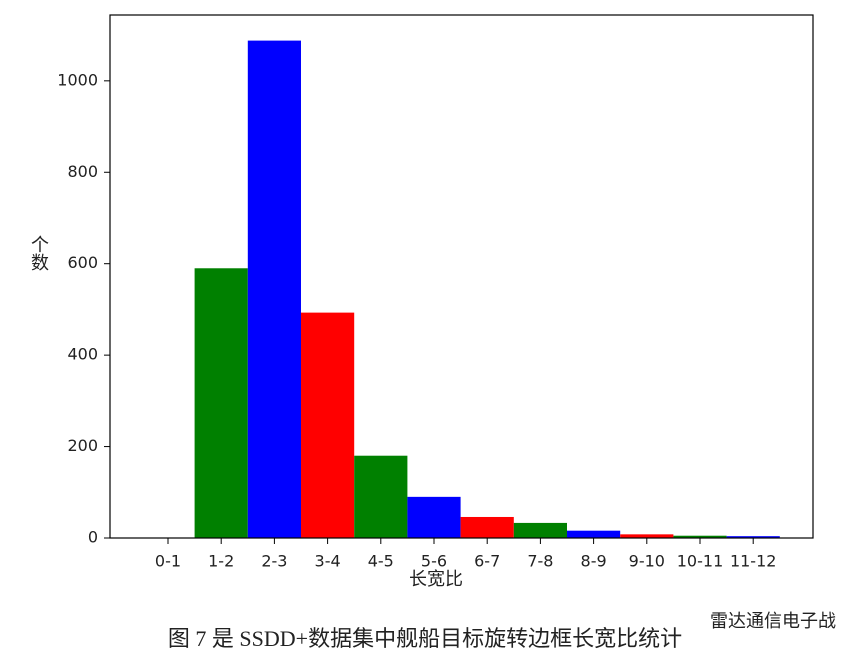 The width and height of the screenshot is (864, 661). Describe the element at coordinates (274, 561) in the screenshot. I see `x-tick-label: 2-3` at that location.